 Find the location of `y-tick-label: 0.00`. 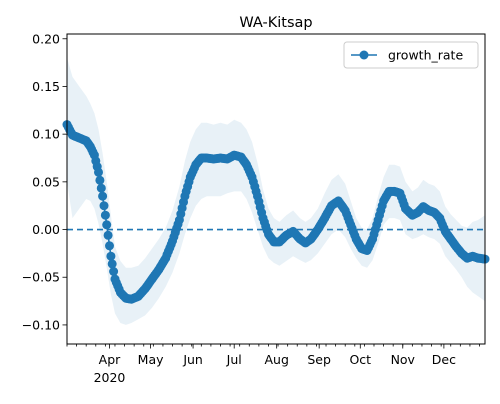

y-tick-label: 0.00 is located at coordinates (46, 229).